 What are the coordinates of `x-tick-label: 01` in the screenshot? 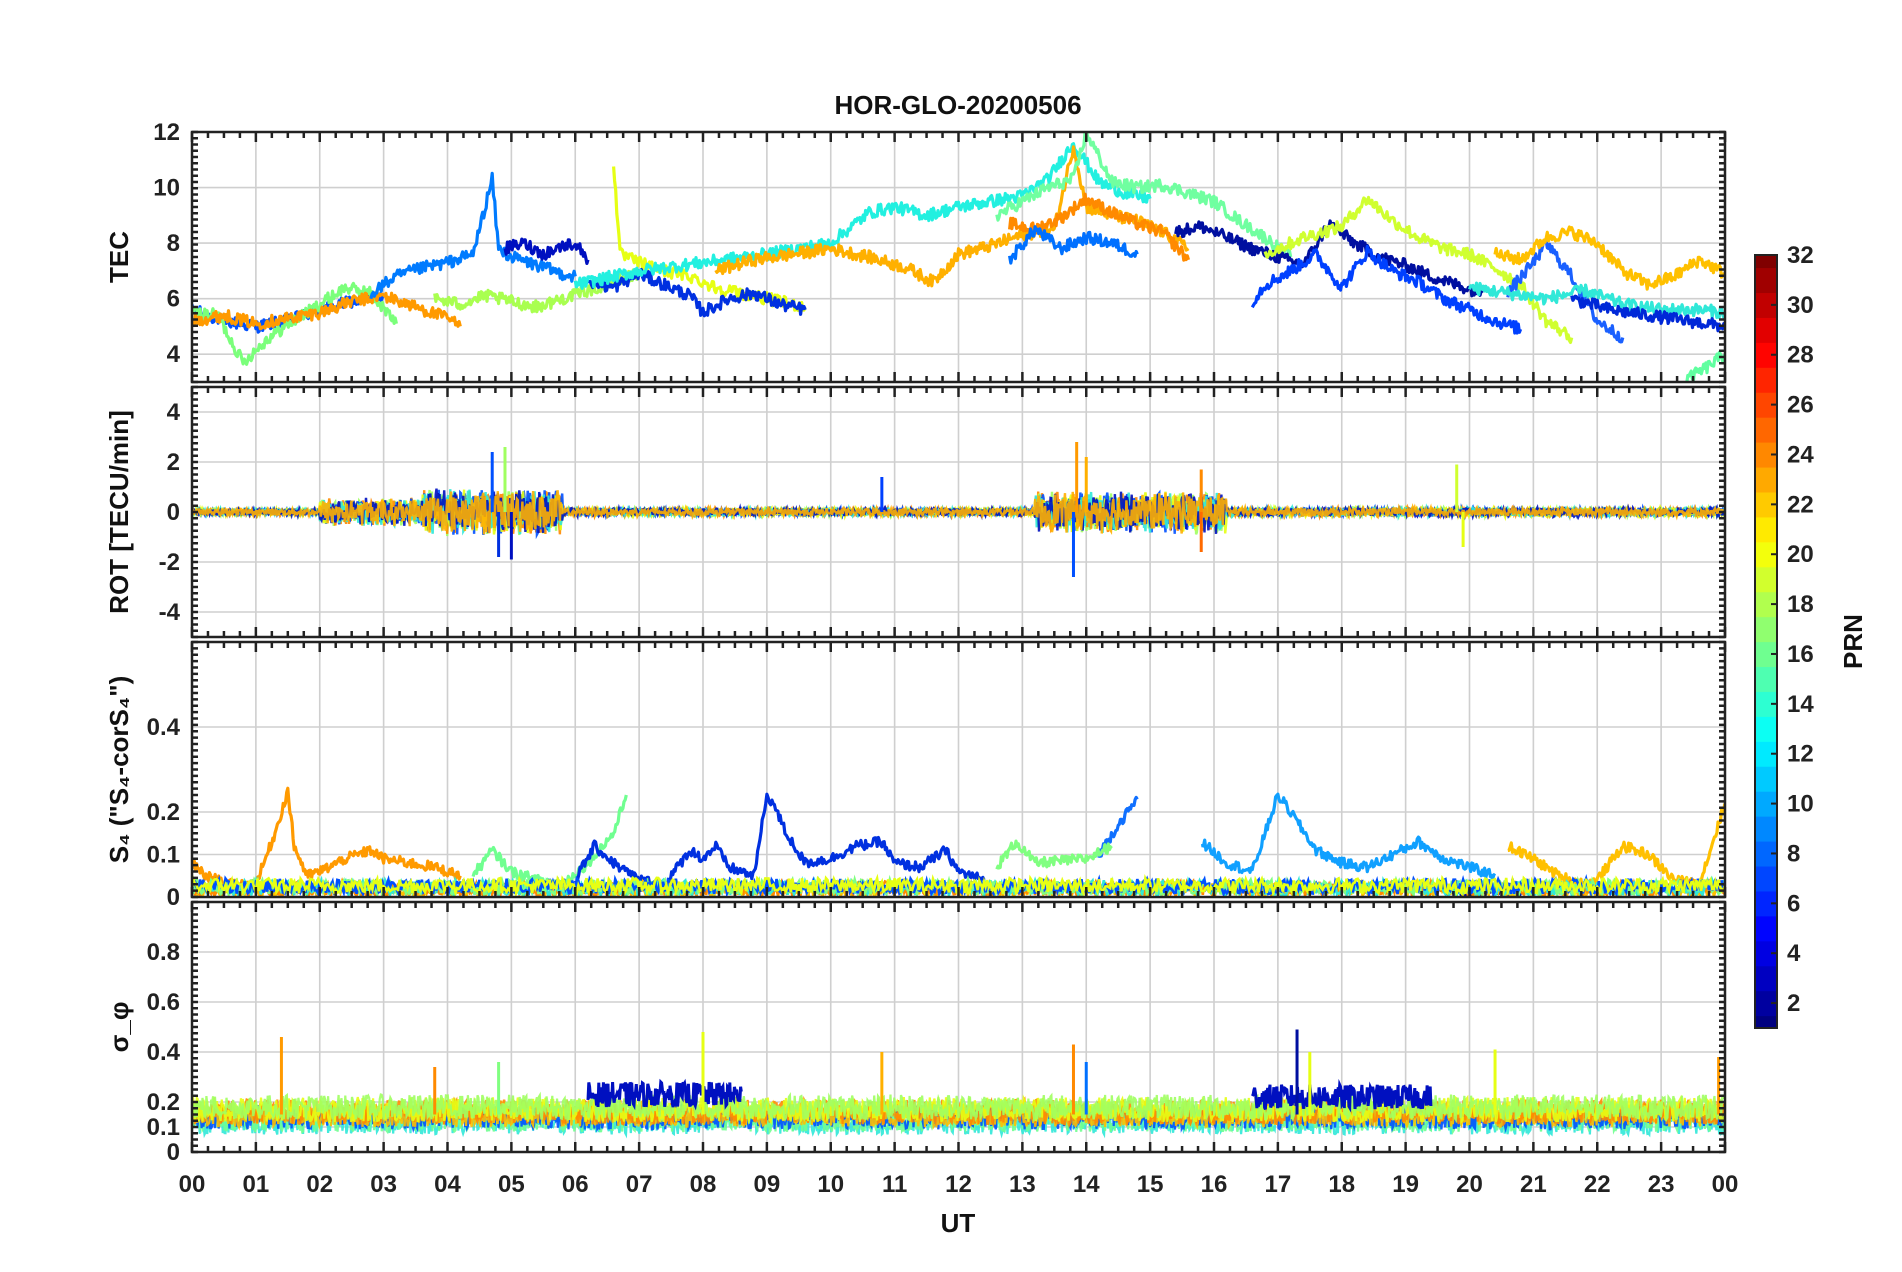 It's located at (256, 1184).